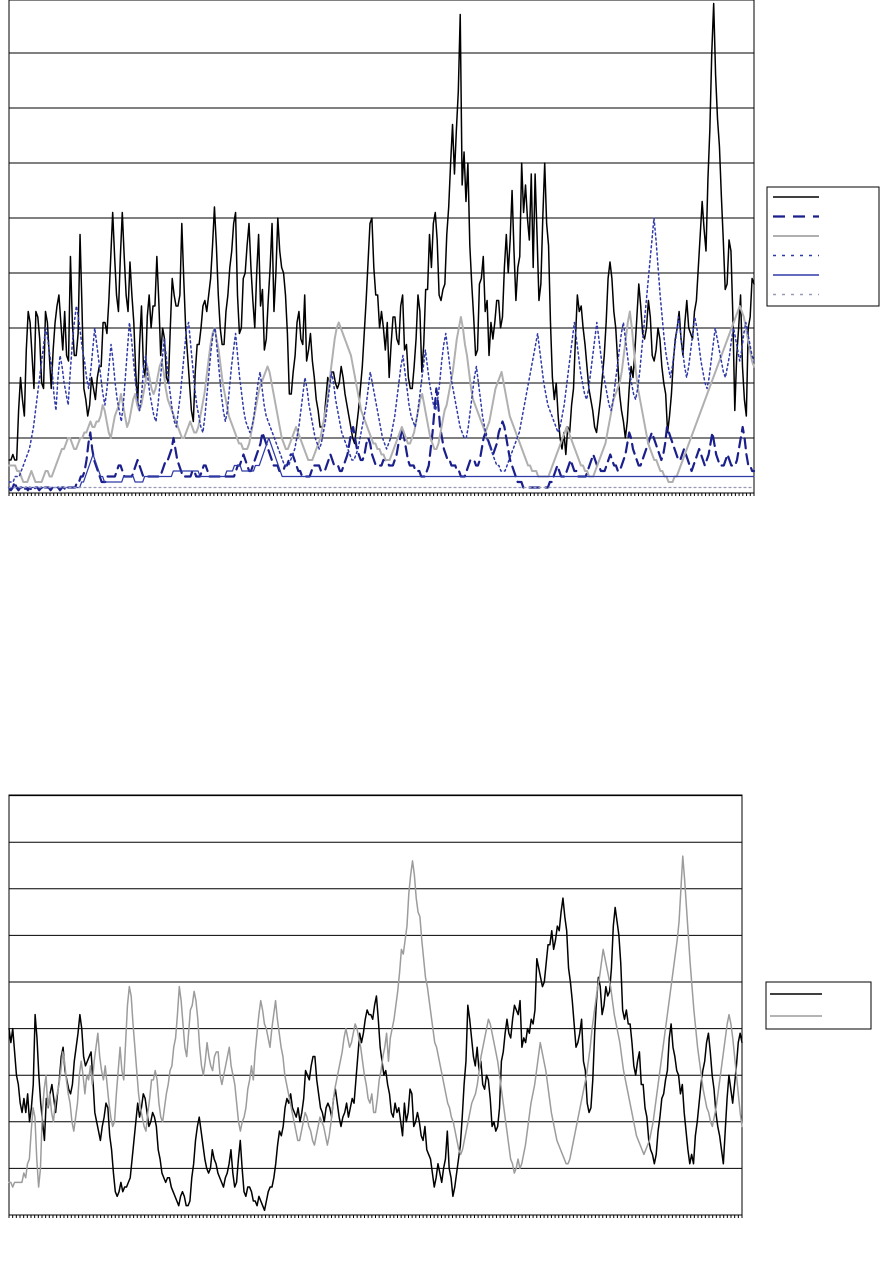 The image size is (880, 1267). Describe the element at coordinates (381, 463) in the screenshot. I see `series-5-line` at that location.